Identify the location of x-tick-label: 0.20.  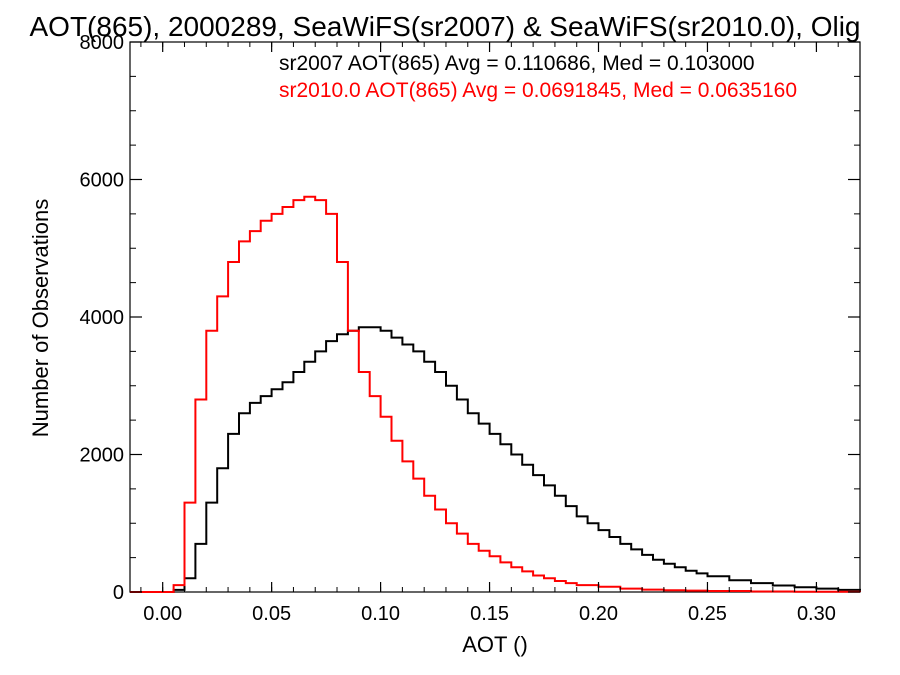
(598, 614).